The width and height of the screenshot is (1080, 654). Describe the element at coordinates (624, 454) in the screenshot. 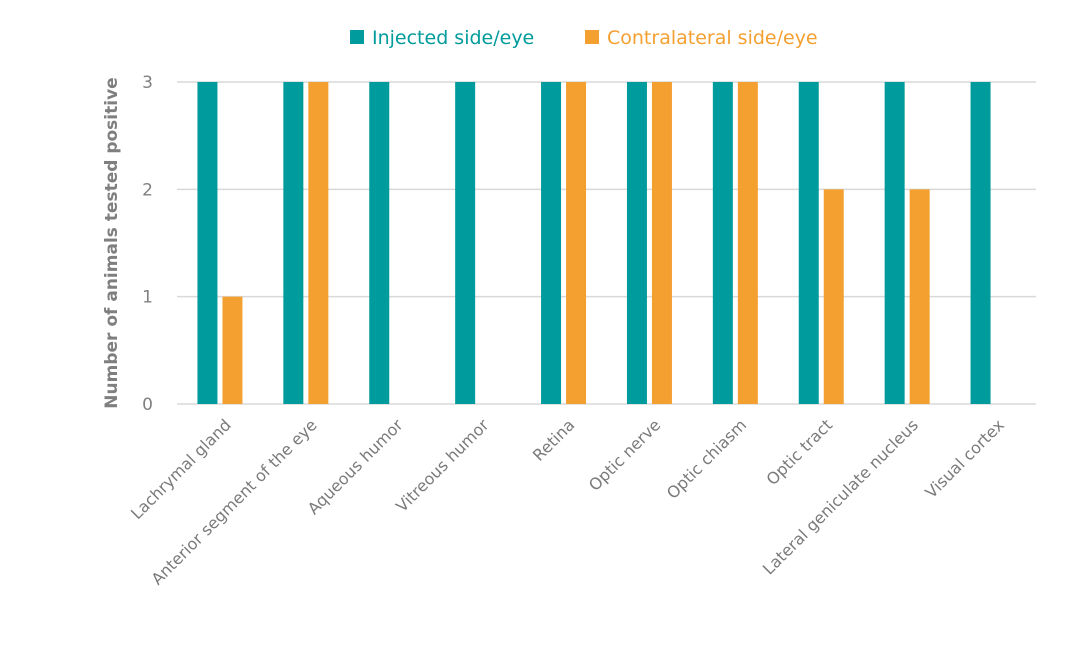

I see `x-tick-label: Optic nerve` at that location.